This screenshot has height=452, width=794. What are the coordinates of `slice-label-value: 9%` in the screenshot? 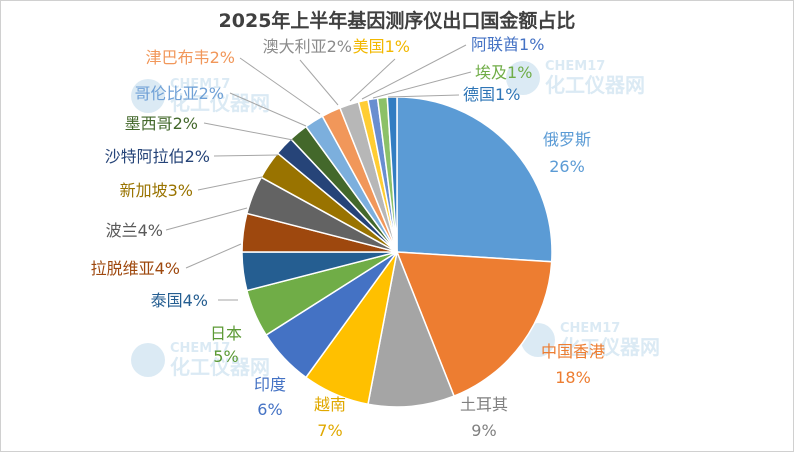 It's located at (483, 430).